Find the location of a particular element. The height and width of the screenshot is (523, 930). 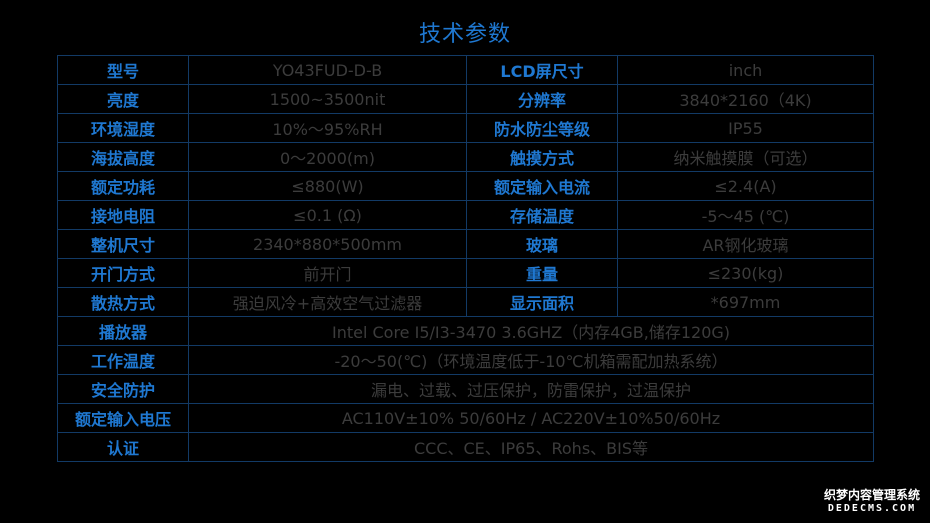

spec-value: 前开门 is located at coordinates (327, 273).